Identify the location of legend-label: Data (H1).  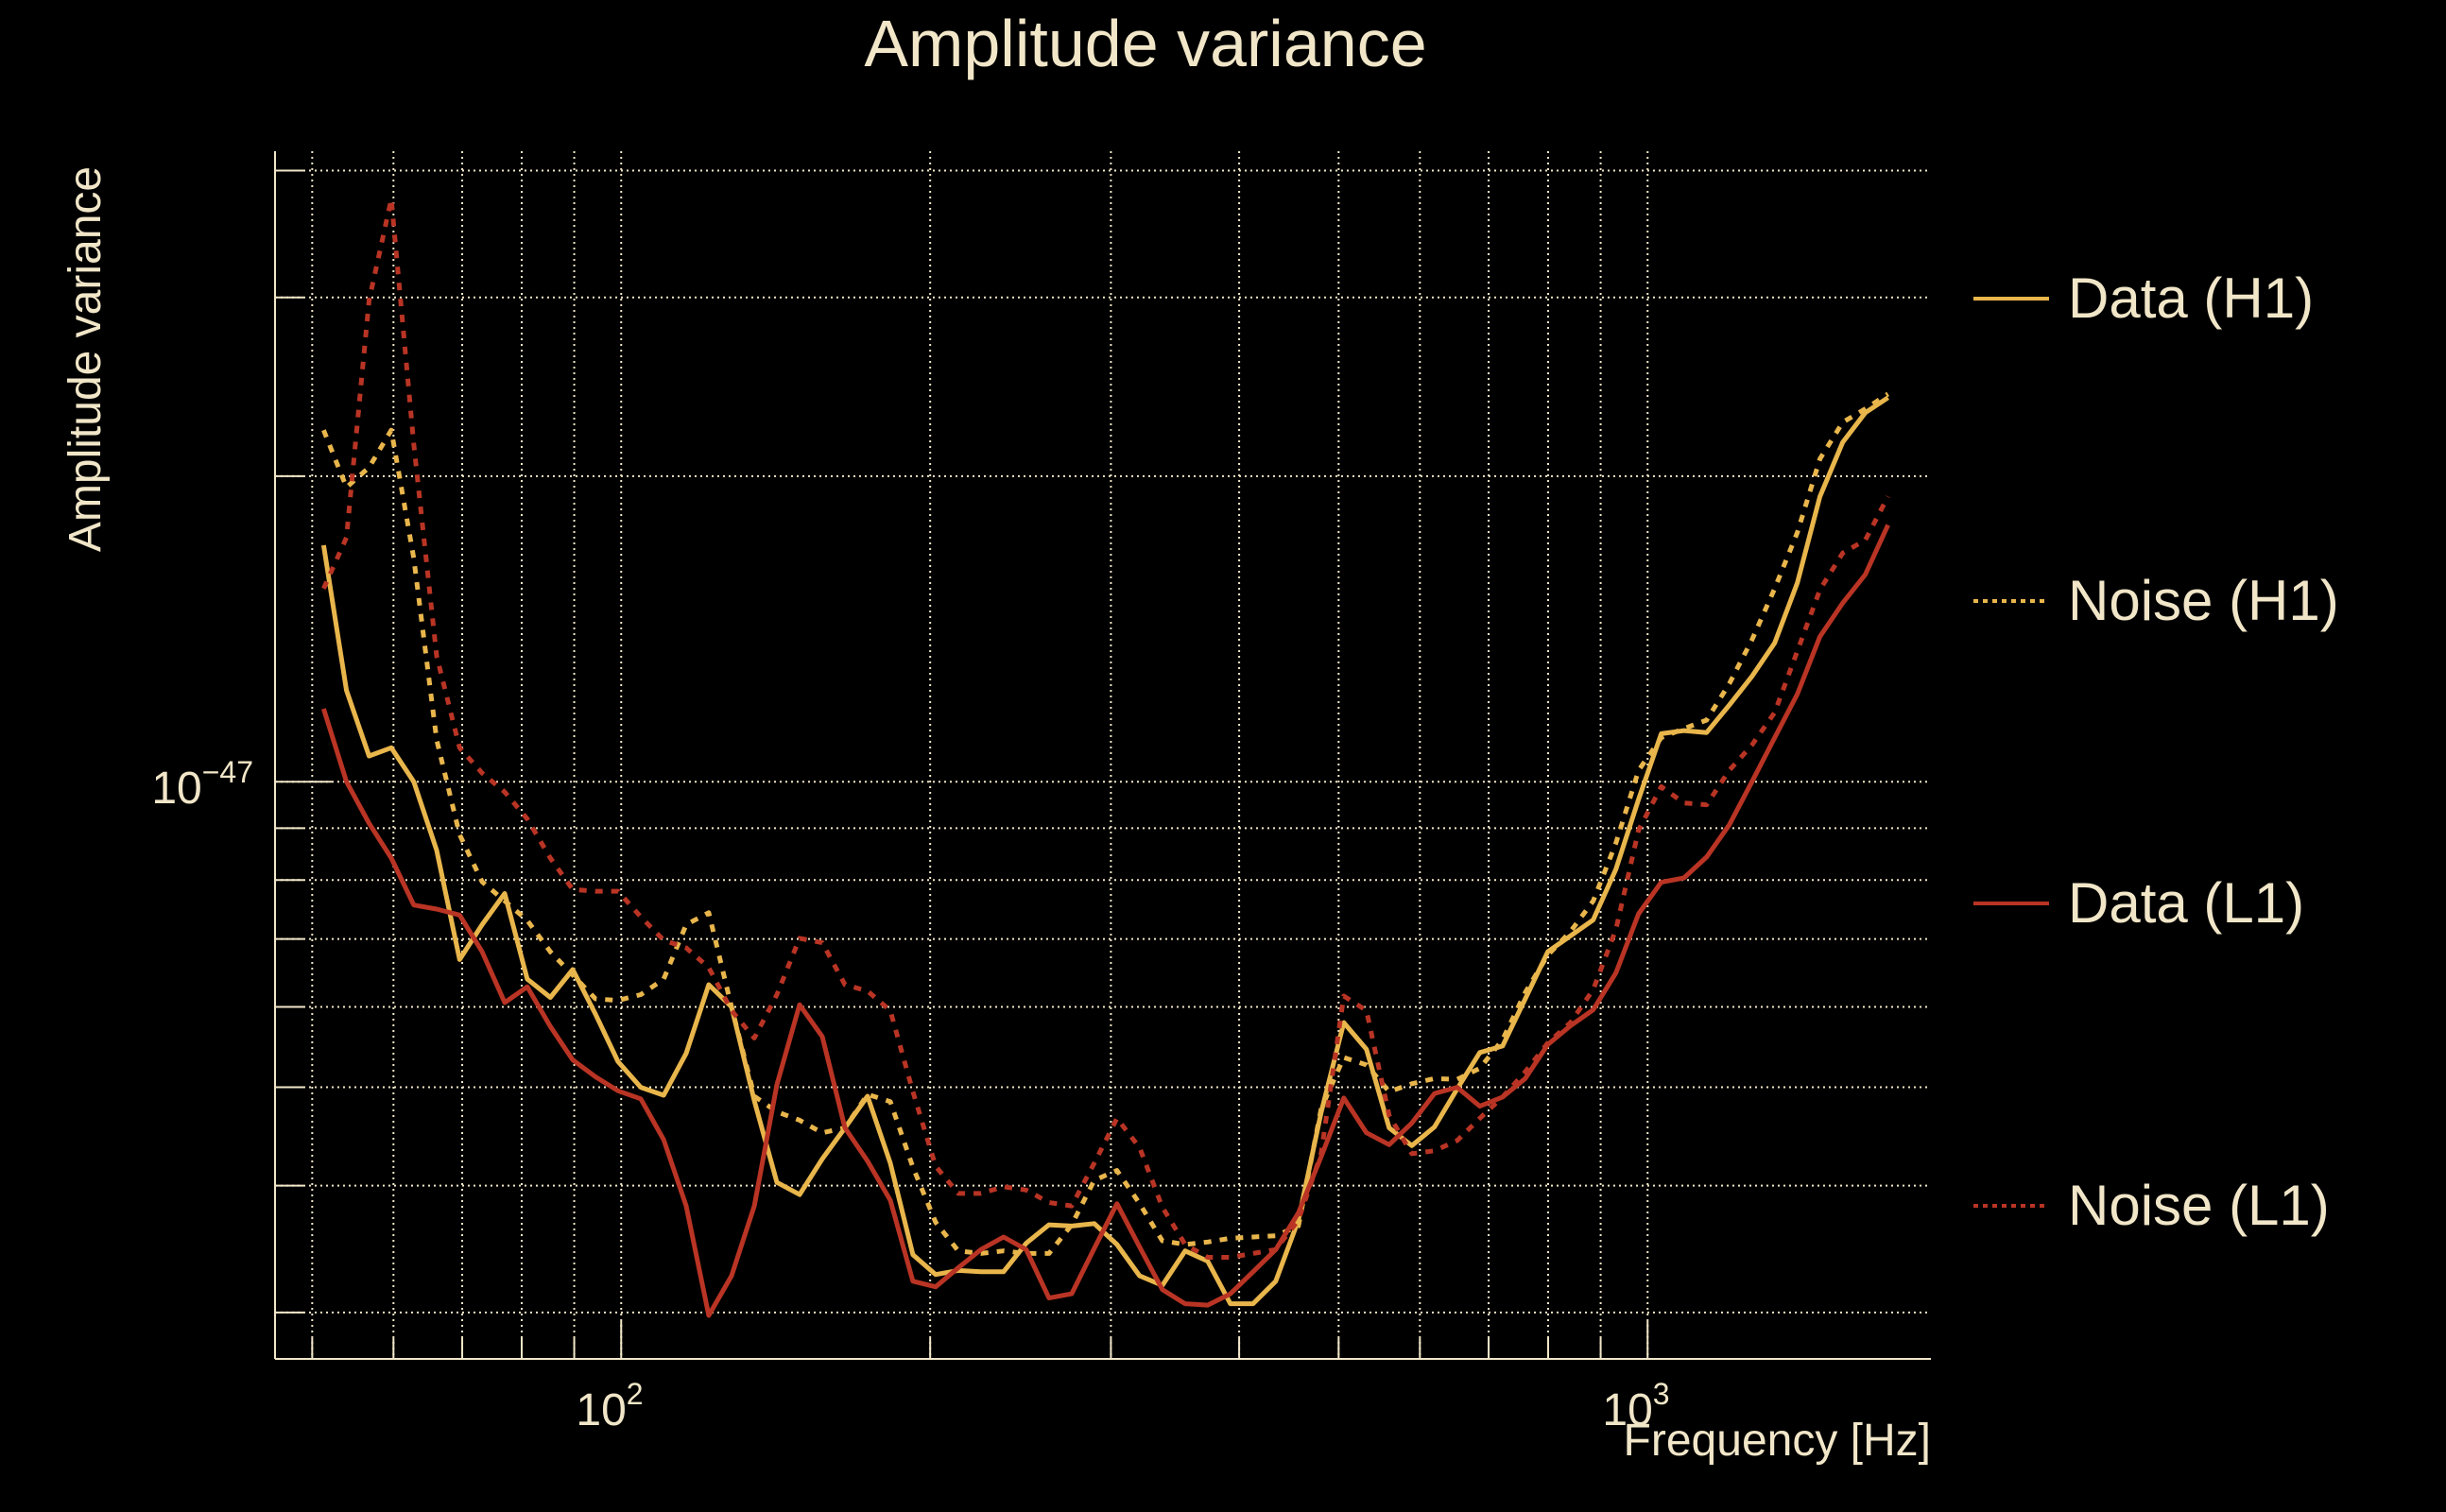
(2191, 298).